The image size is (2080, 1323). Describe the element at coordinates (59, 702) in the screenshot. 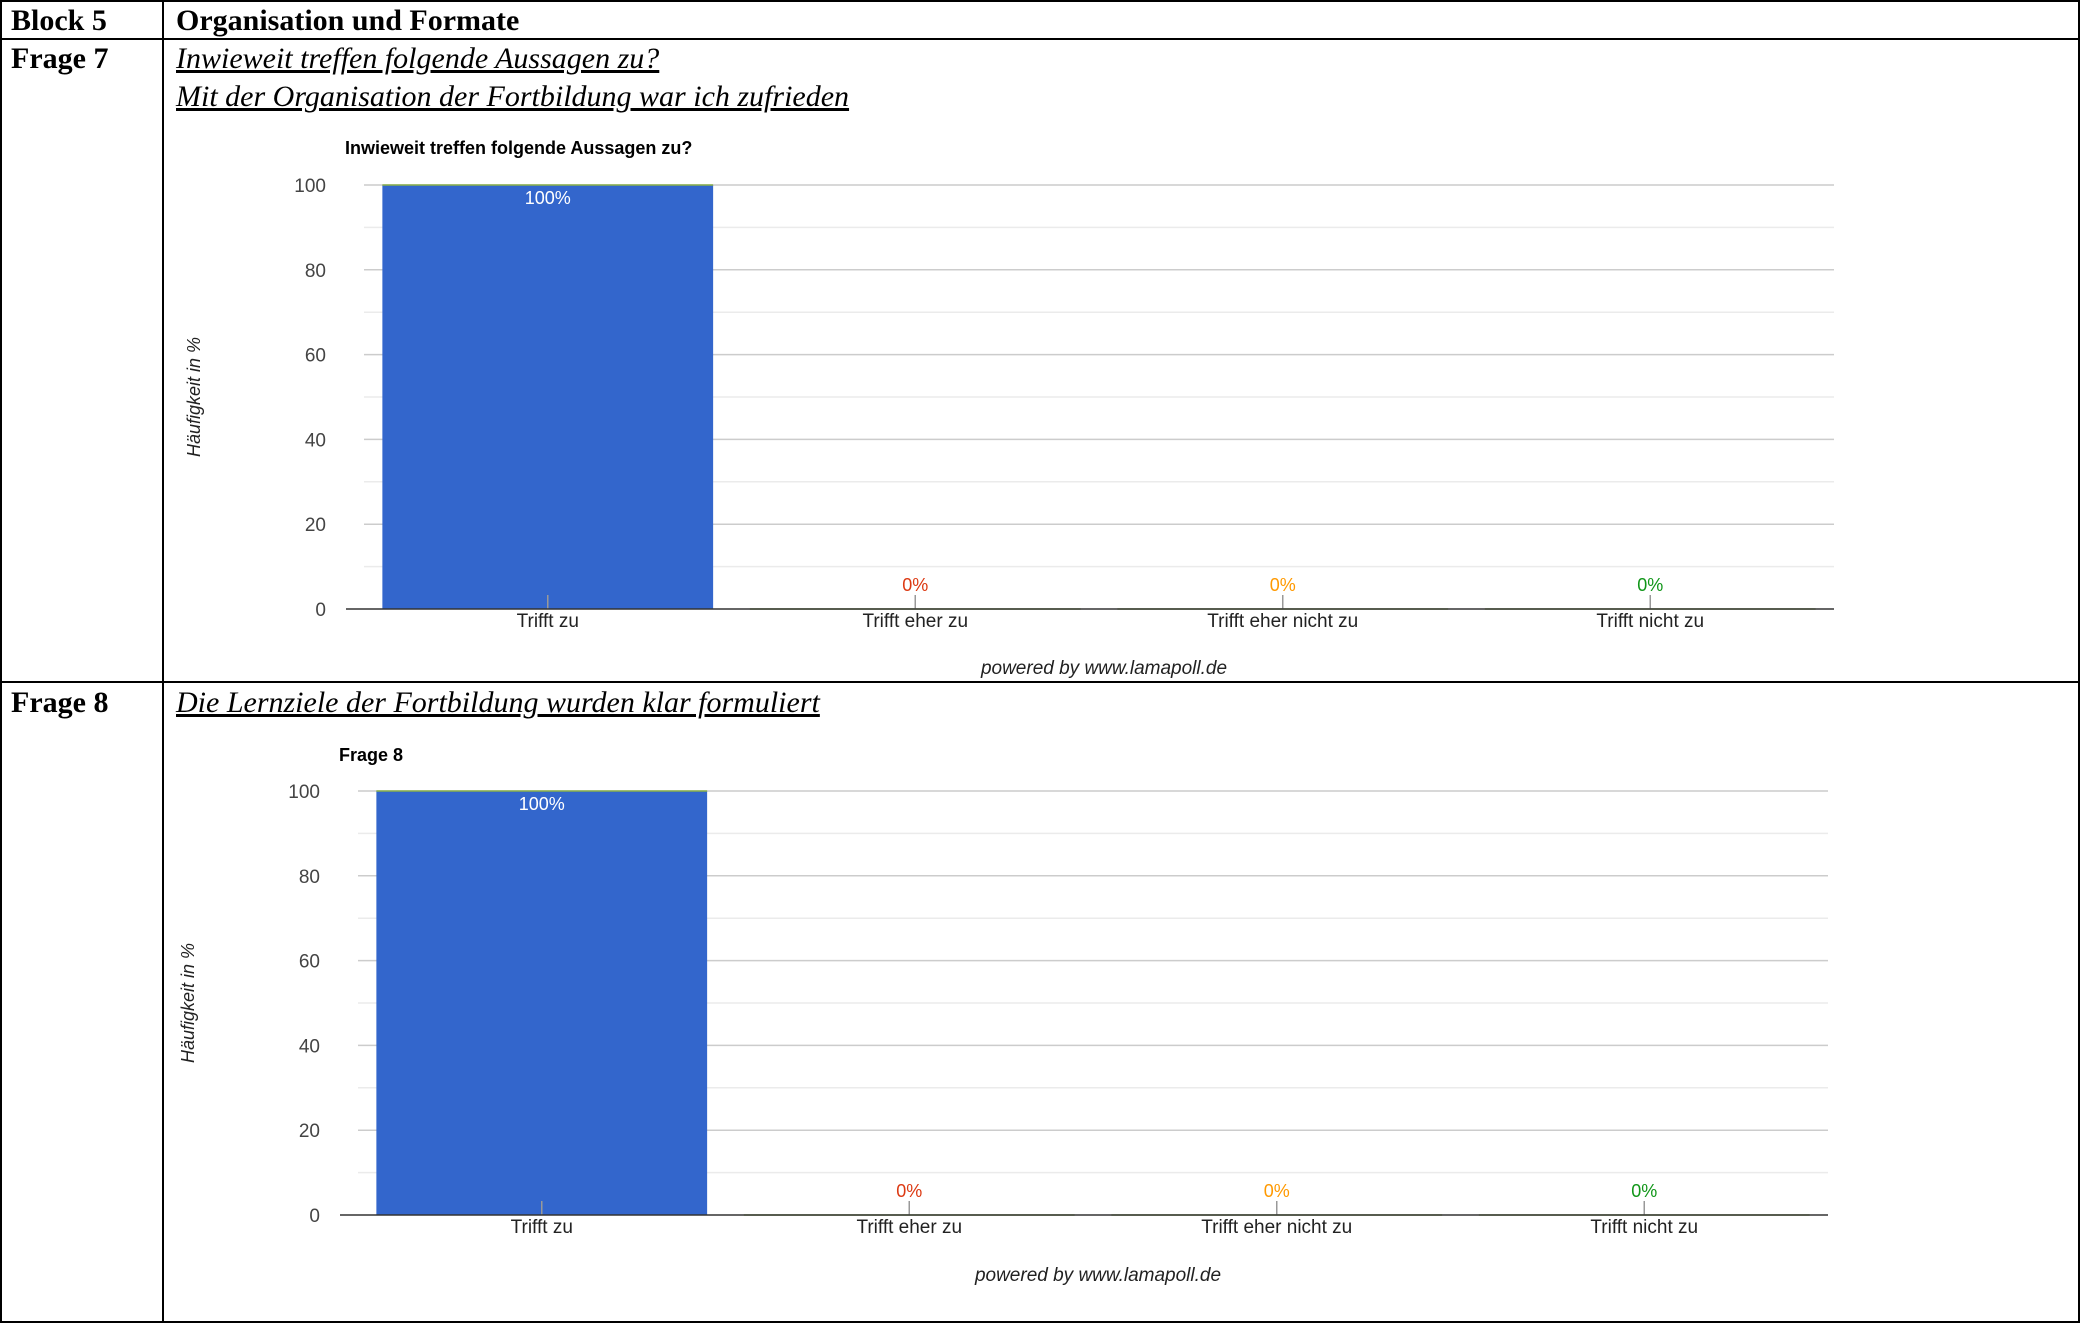

I see `frage-8-label: Frage 8` at that location.